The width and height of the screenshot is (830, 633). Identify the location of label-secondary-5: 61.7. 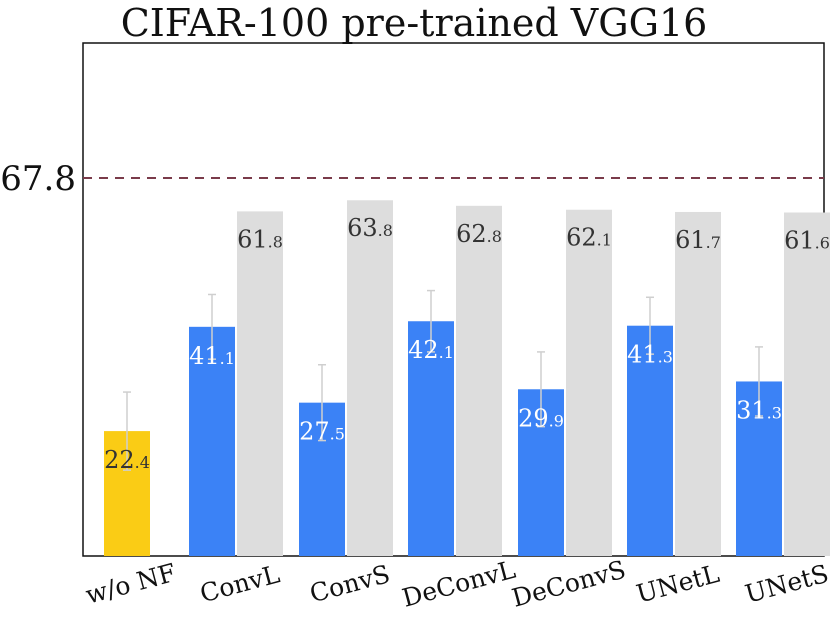
(698, 240).